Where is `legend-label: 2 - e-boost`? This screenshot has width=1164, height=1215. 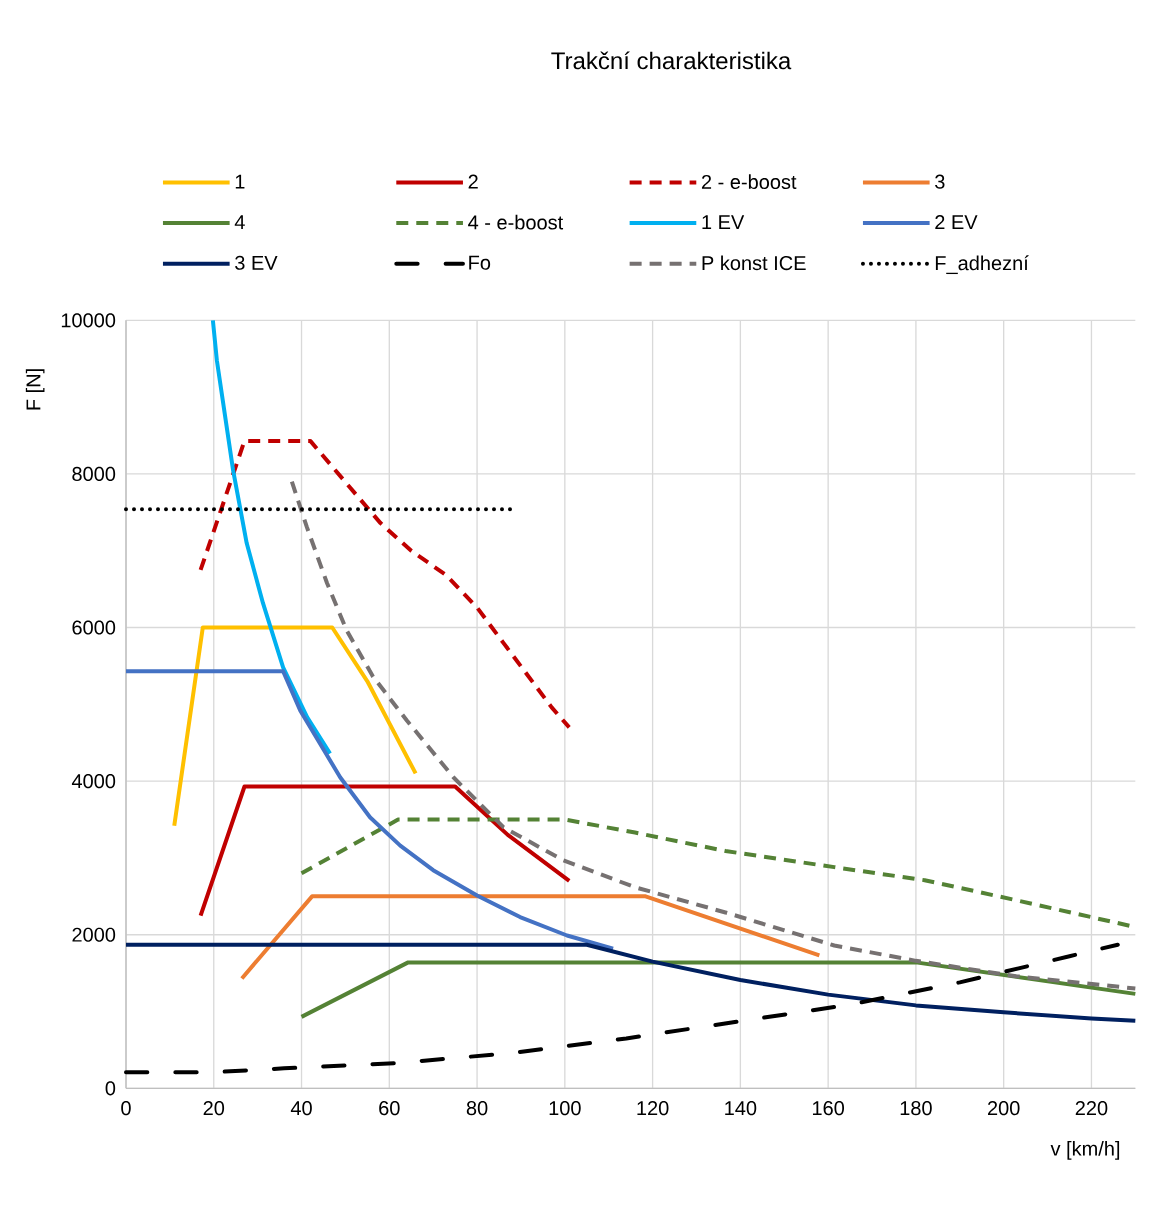
legend-label: 2 - e-boost is located at coordinates (749, 182).